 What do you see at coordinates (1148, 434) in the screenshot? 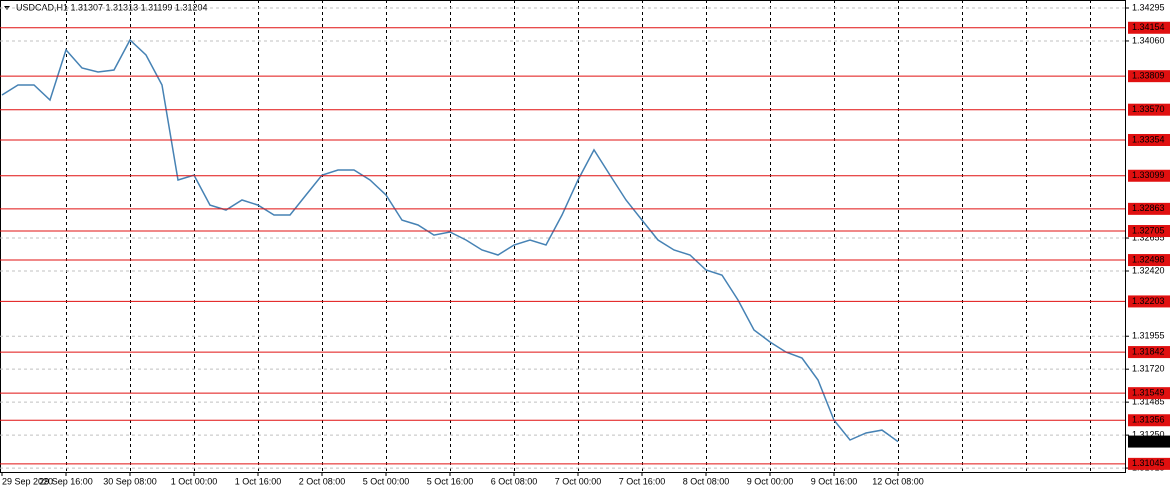
I see `y-tick-label: 1.31250` at bounding box center [1148, 434].